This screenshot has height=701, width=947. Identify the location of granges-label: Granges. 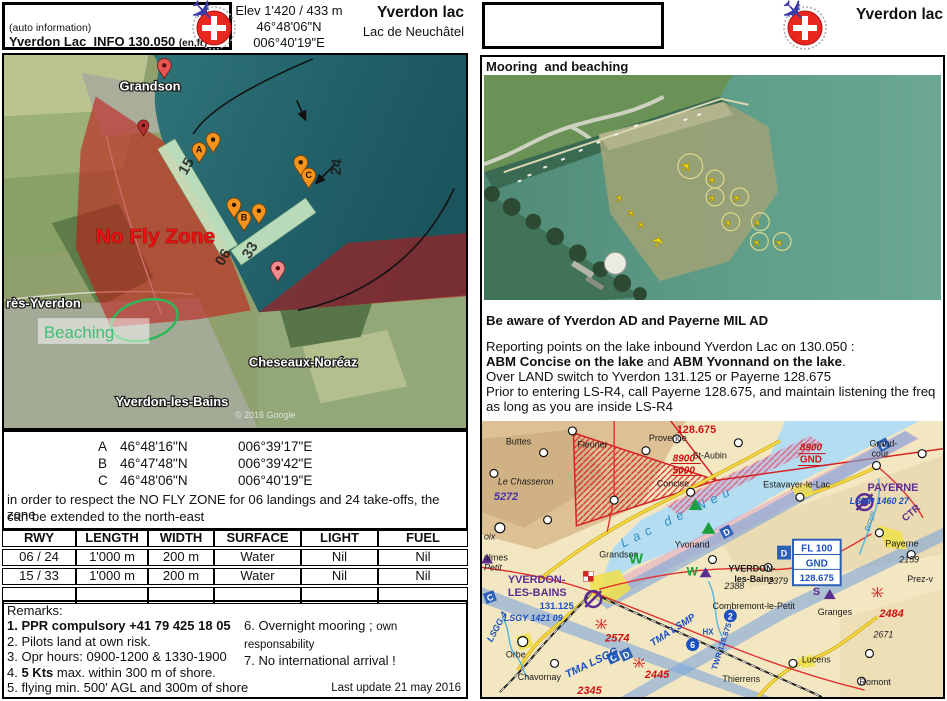
(835, 612).